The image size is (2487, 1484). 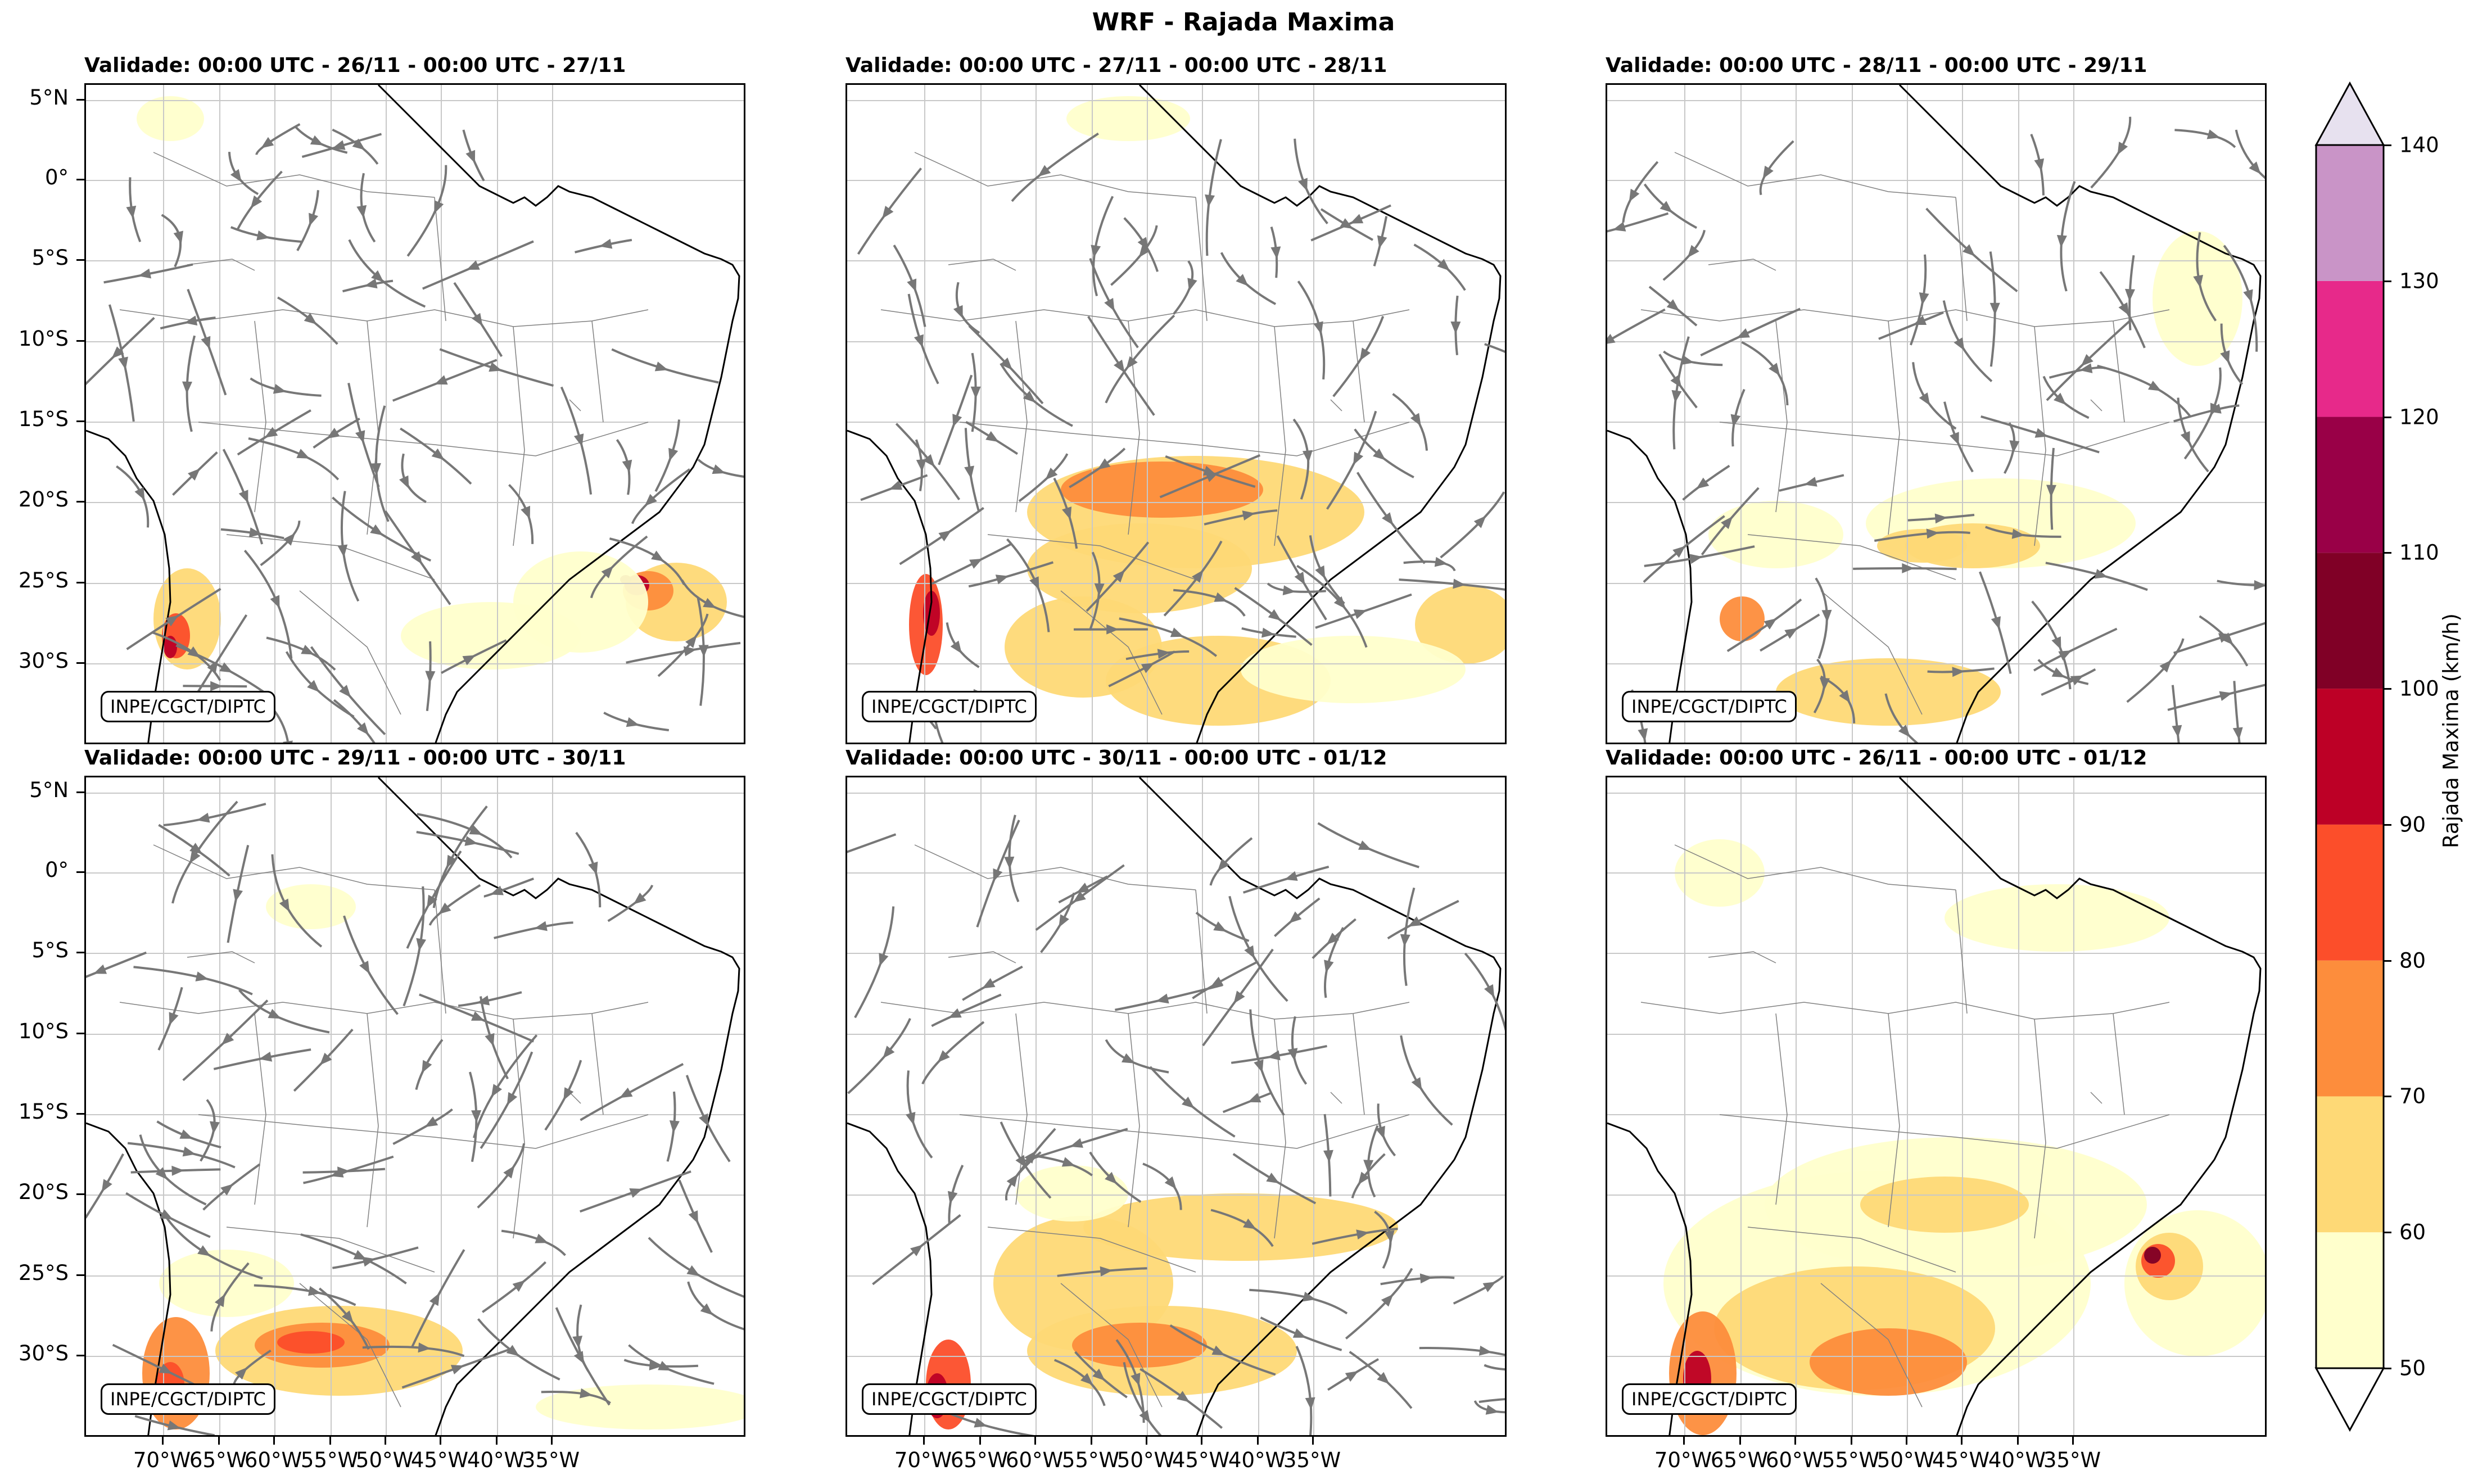 What do you see at coordinates (49, 790) in the screenshot?
I see `latitude-label: 5°N` at bounding box center [49, 790].